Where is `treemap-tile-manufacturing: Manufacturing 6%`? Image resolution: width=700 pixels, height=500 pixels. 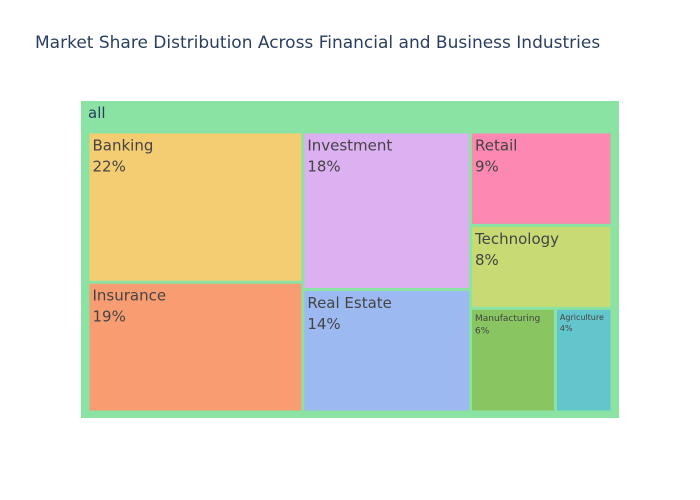 treemap-tile-manufacturing: Manufacturing 6% is located at coordinates (513, 360).